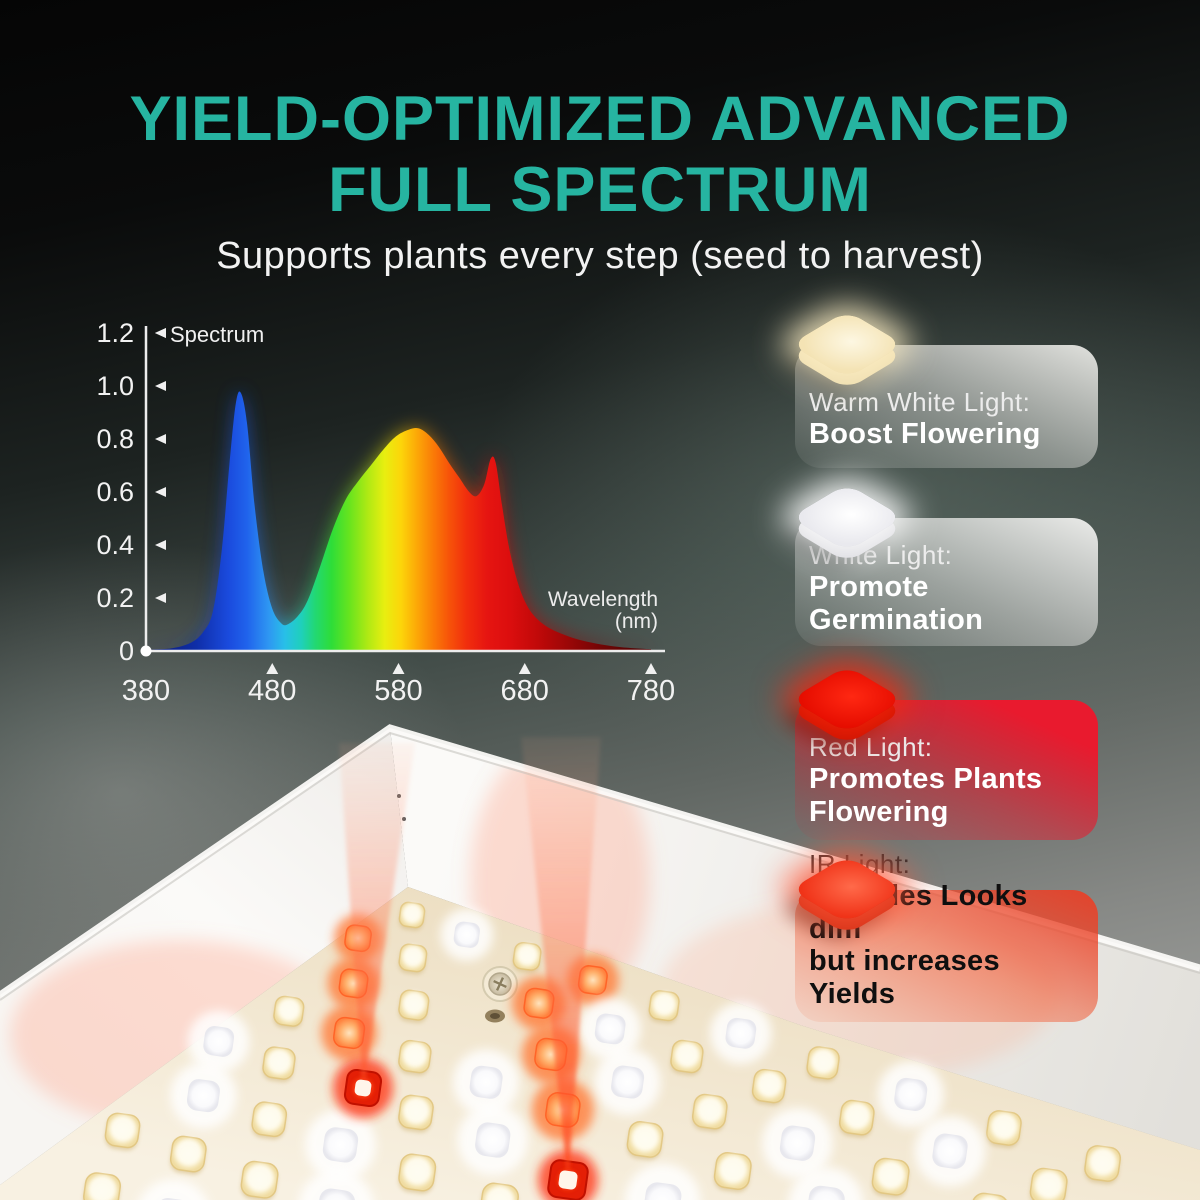  What do you see at coordinates (651, 691) in the screenshot?
I see `svg-text: 780` at bounding box center [651, 691].